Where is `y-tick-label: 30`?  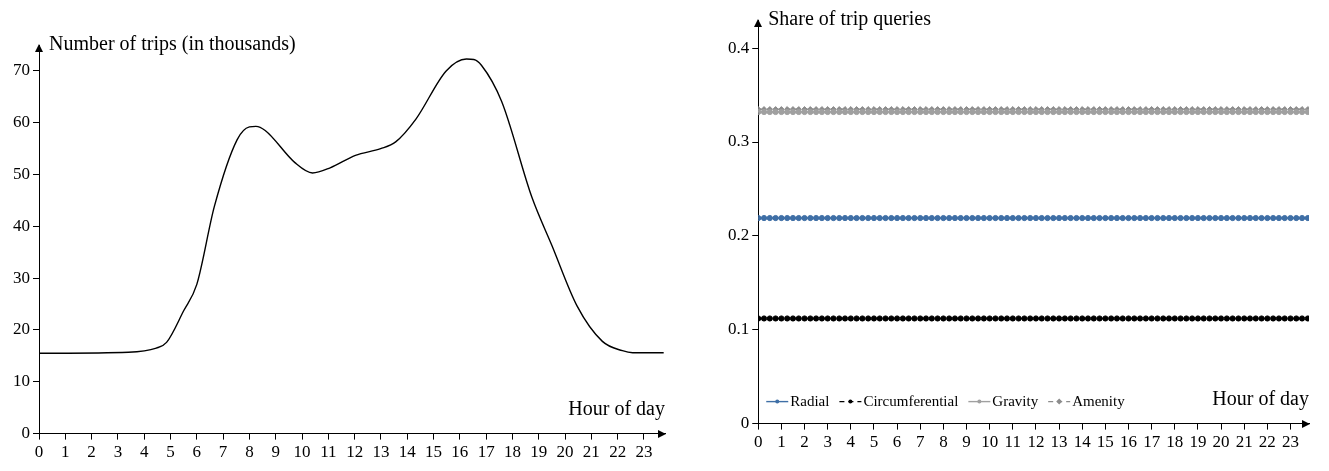
y-tick-label: 30 is located at coordinates (21, 277).